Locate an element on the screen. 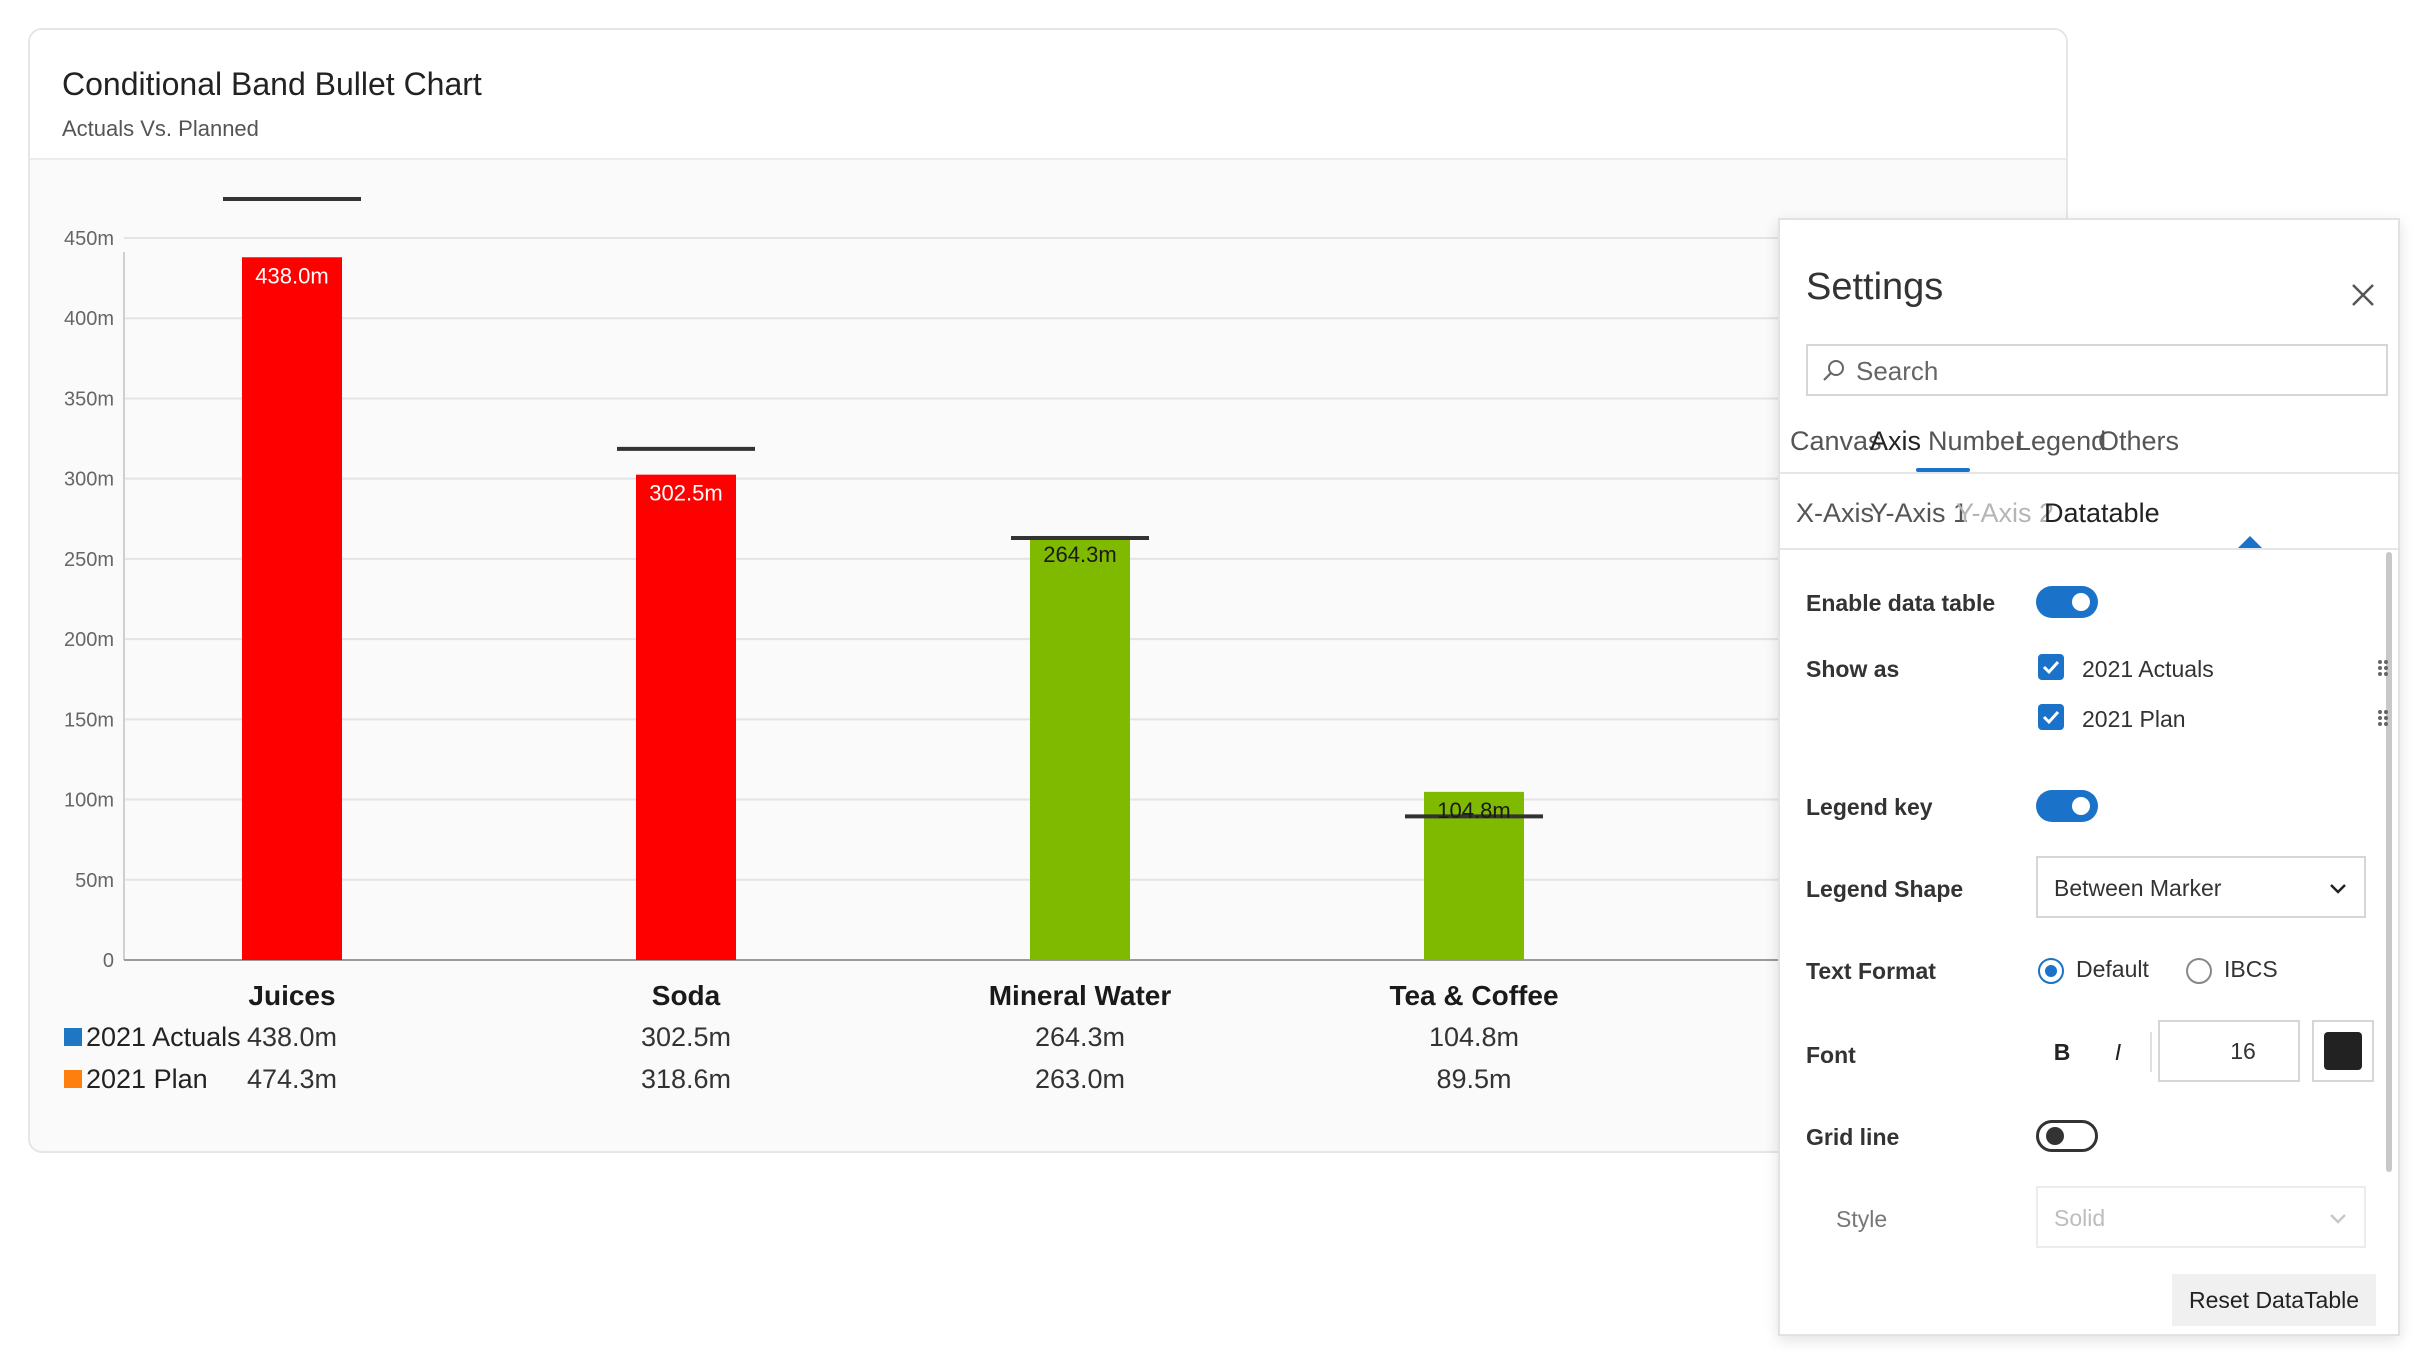  font-label: Font is located at coordinates (1831, 1055).